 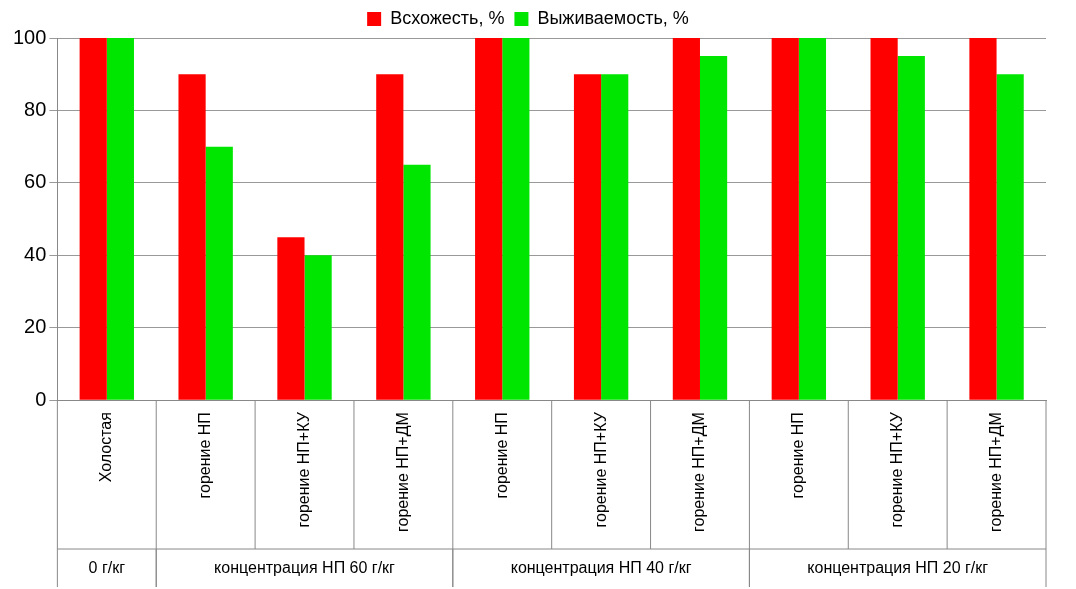 I want to click on y-tick-label: 80, so click(x=35, y=108).